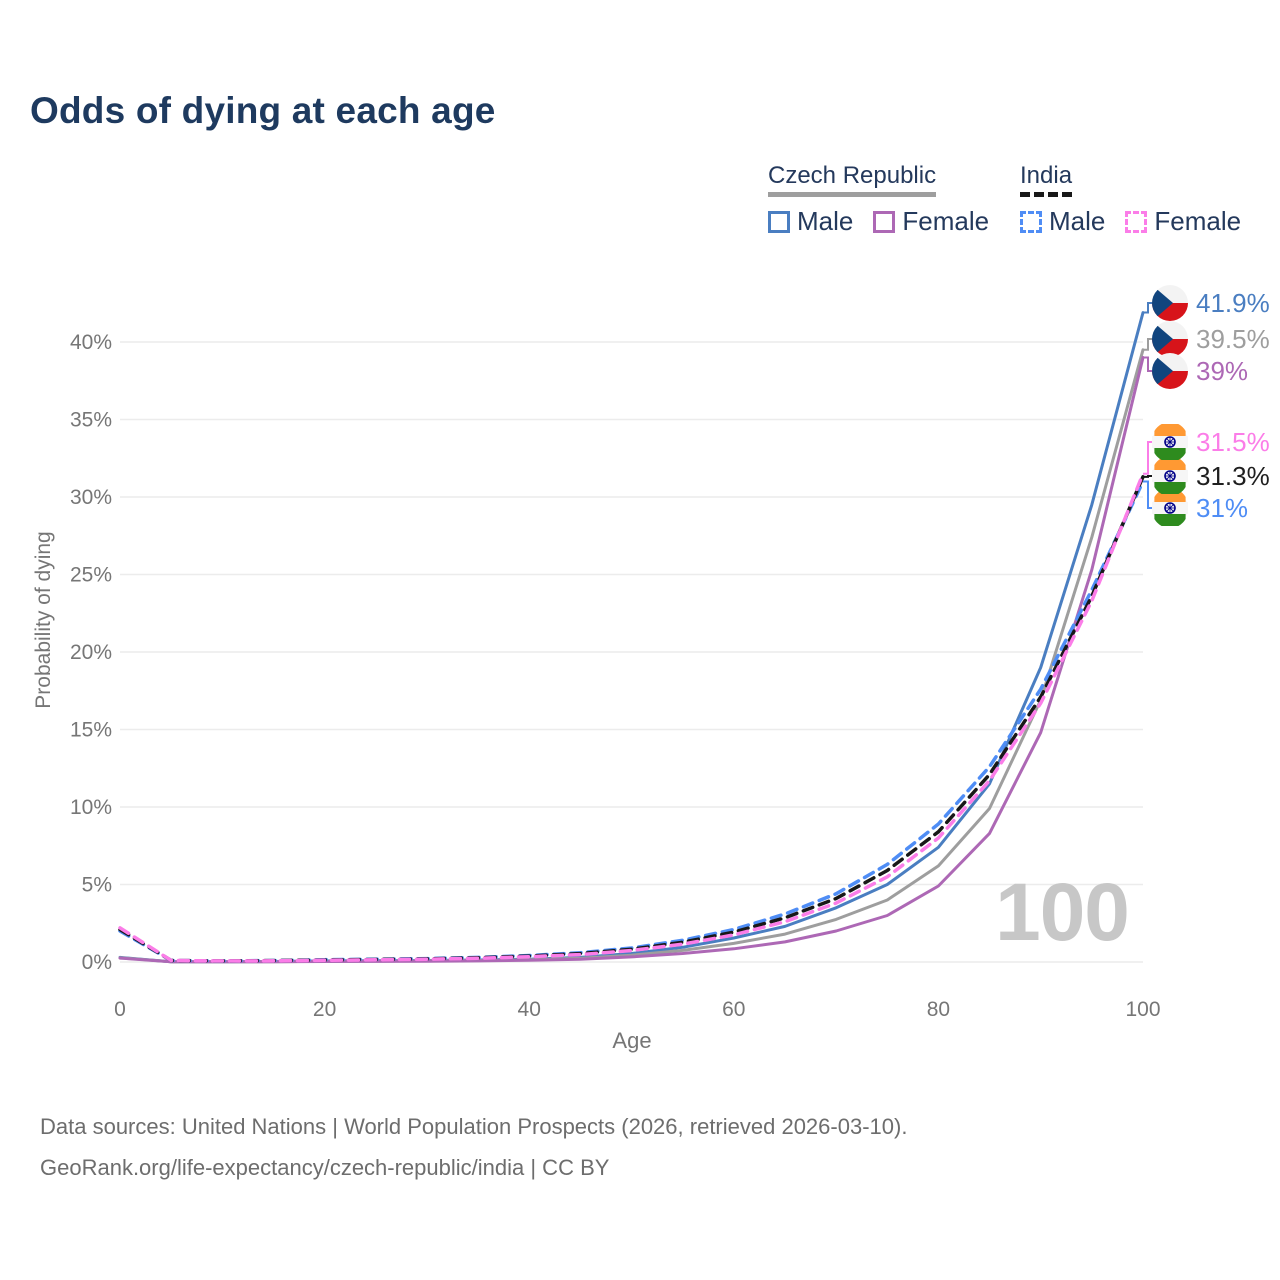  I want to click on age-counter-watermark: 100, so click(1062, 912).